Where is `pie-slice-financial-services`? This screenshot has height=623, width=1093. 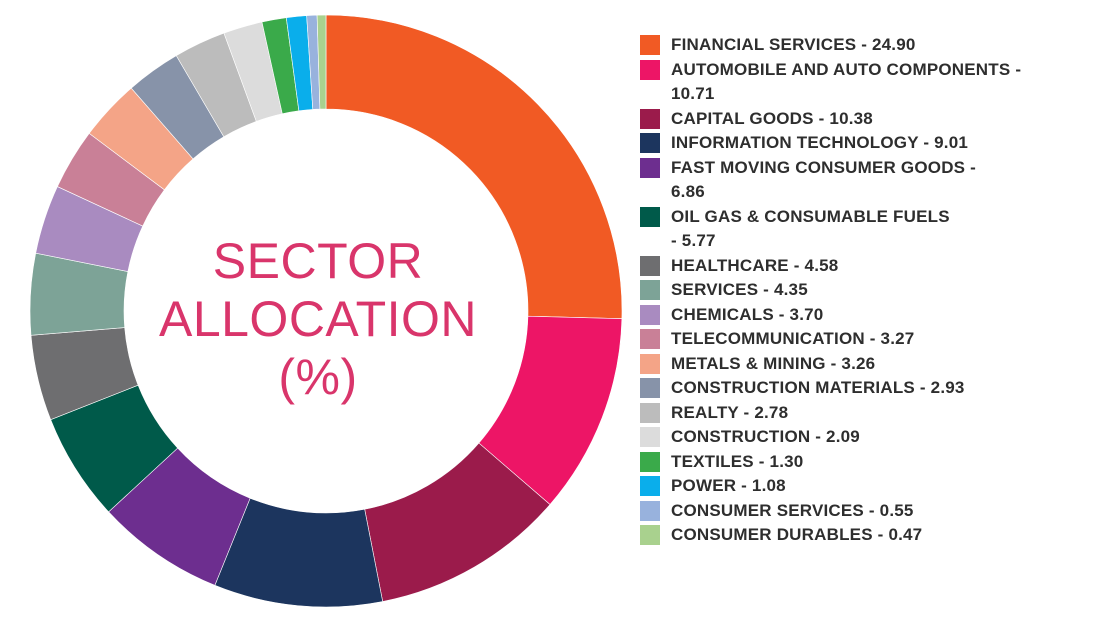 pie-slice-financial-services is located at coordinates (474, 166).